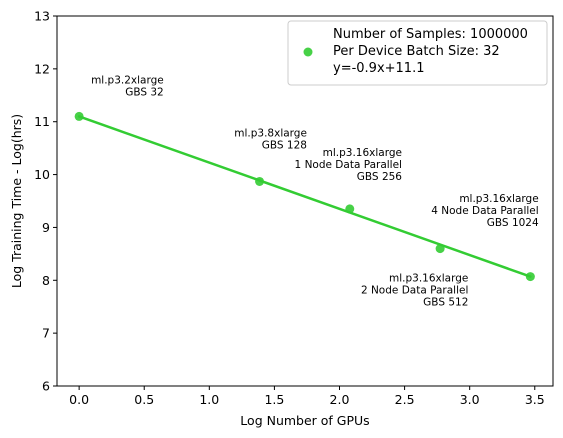 The width and height of the screenshot is (563, 438). What do you see at coordinates (16, 201) in the screenshot?
I see `y-axis-label: Log Training Time - Log(hrs)` at bounding box center [16, 201].